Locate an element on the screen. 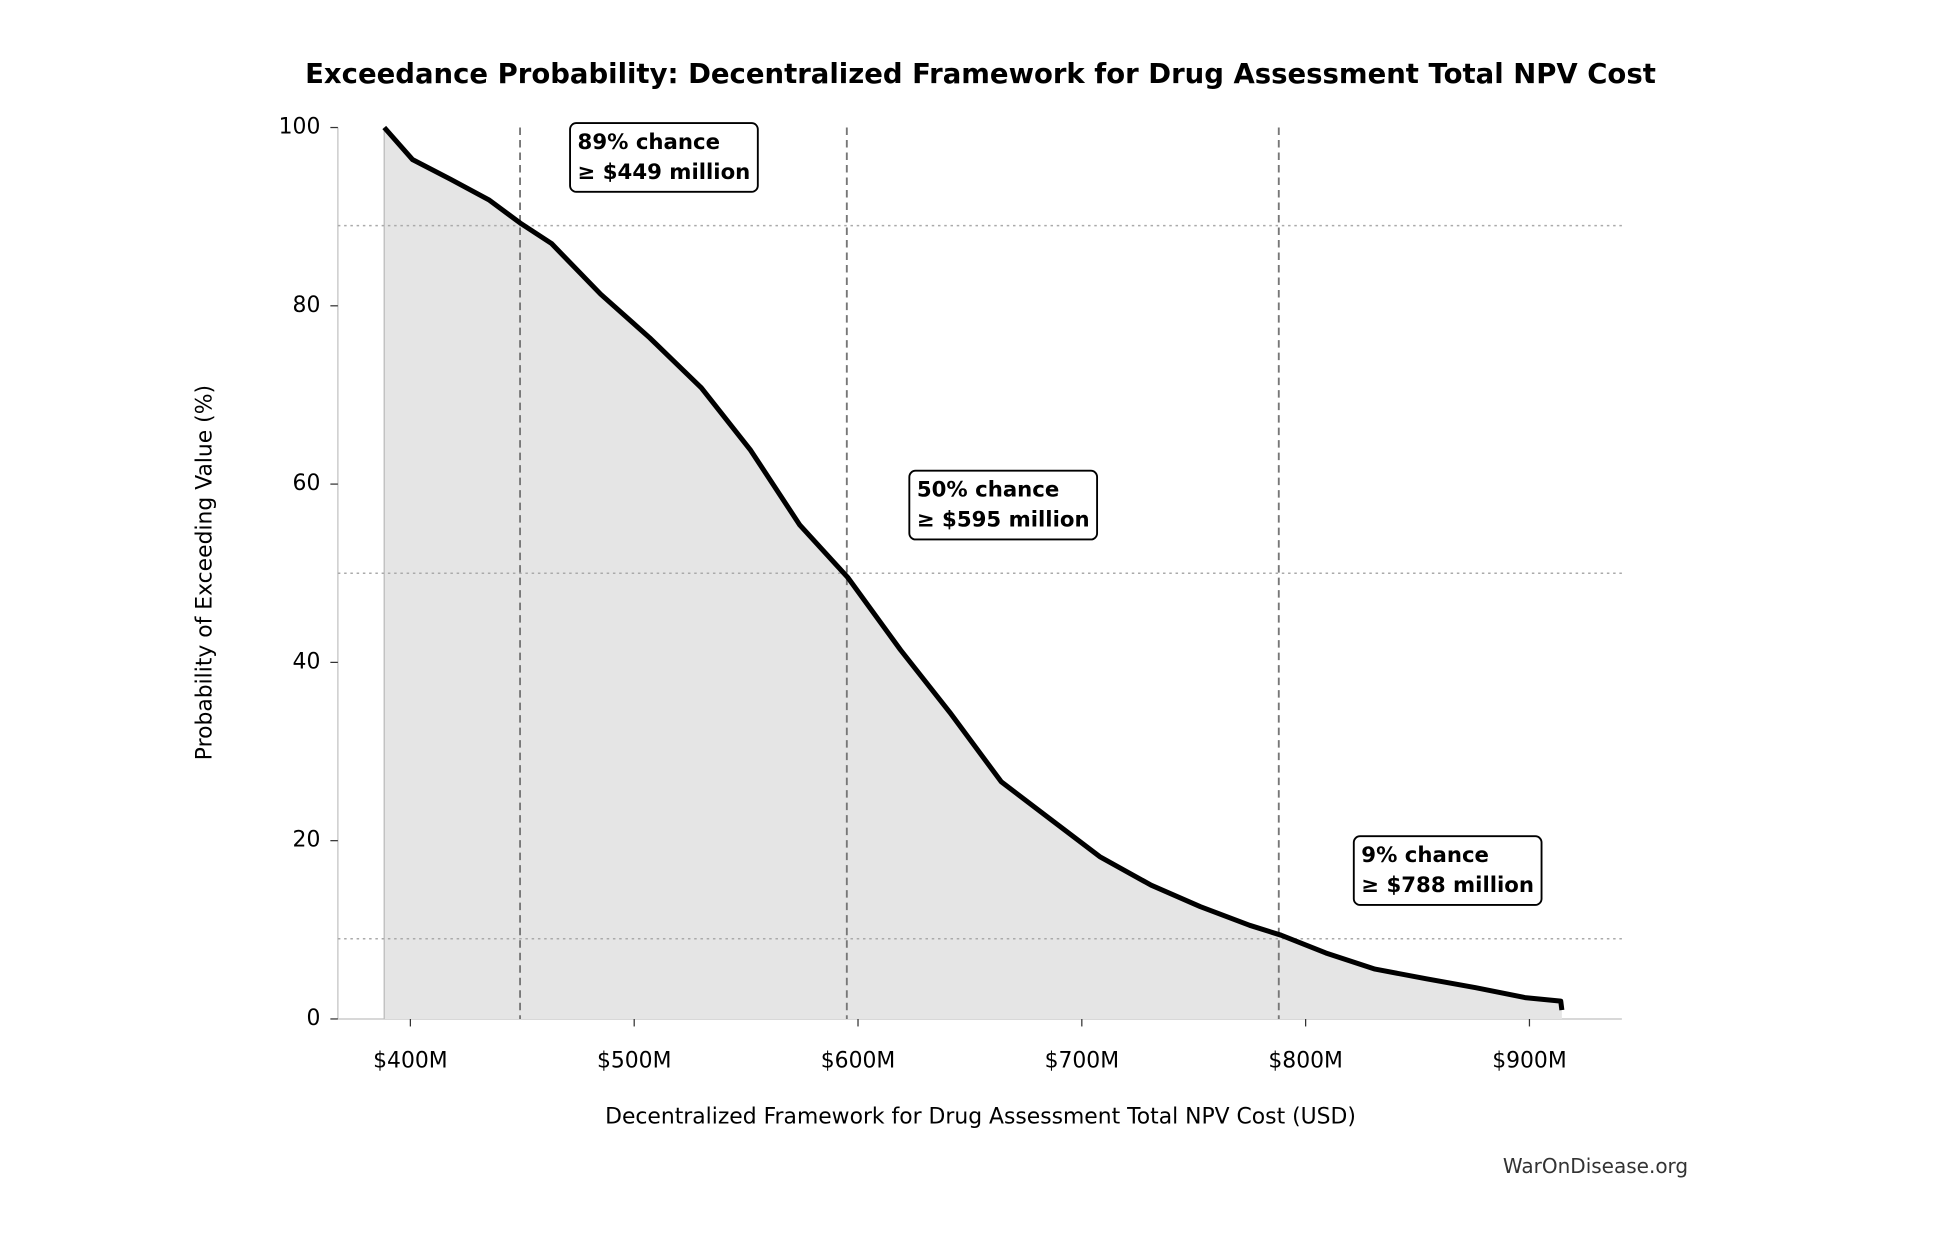 The width and height of the screenshot is (1951, 1234). annotation-line: ≥ $788 million is located at coordinates (1447, 885).